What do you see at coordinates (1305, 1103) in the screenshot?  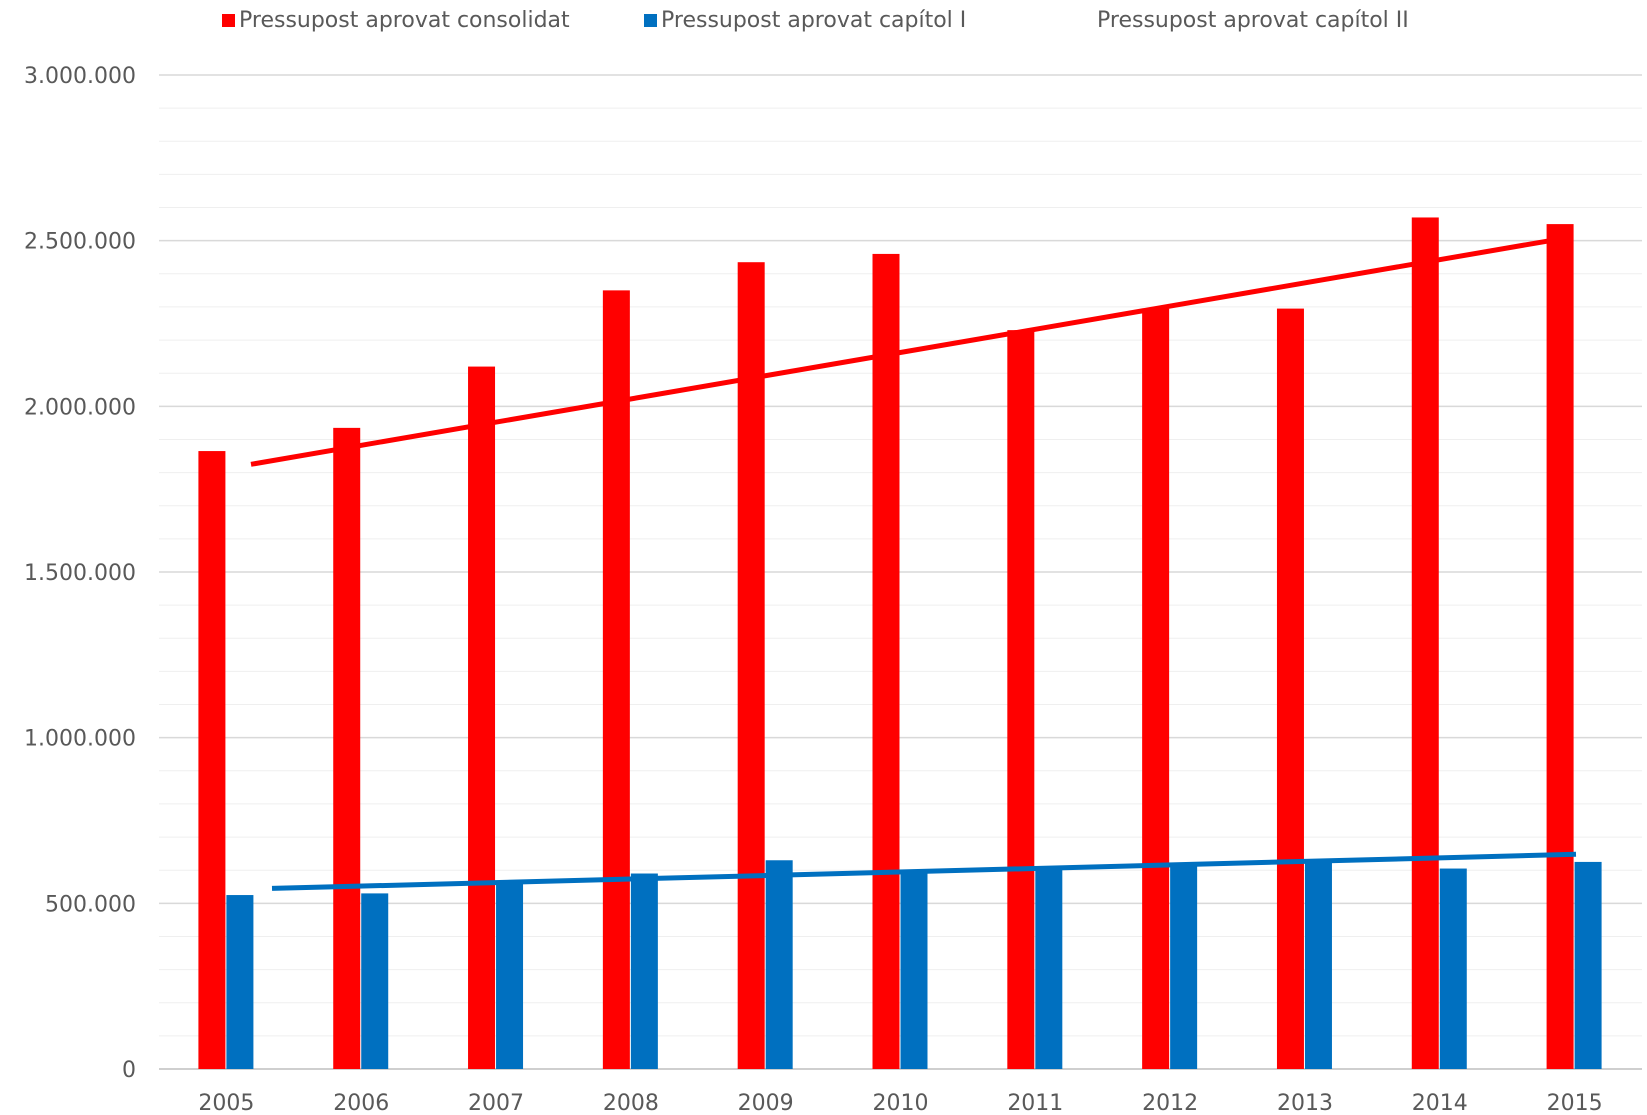 I see `x-tick-label: 2013` at bounding box center [1305, 1103].